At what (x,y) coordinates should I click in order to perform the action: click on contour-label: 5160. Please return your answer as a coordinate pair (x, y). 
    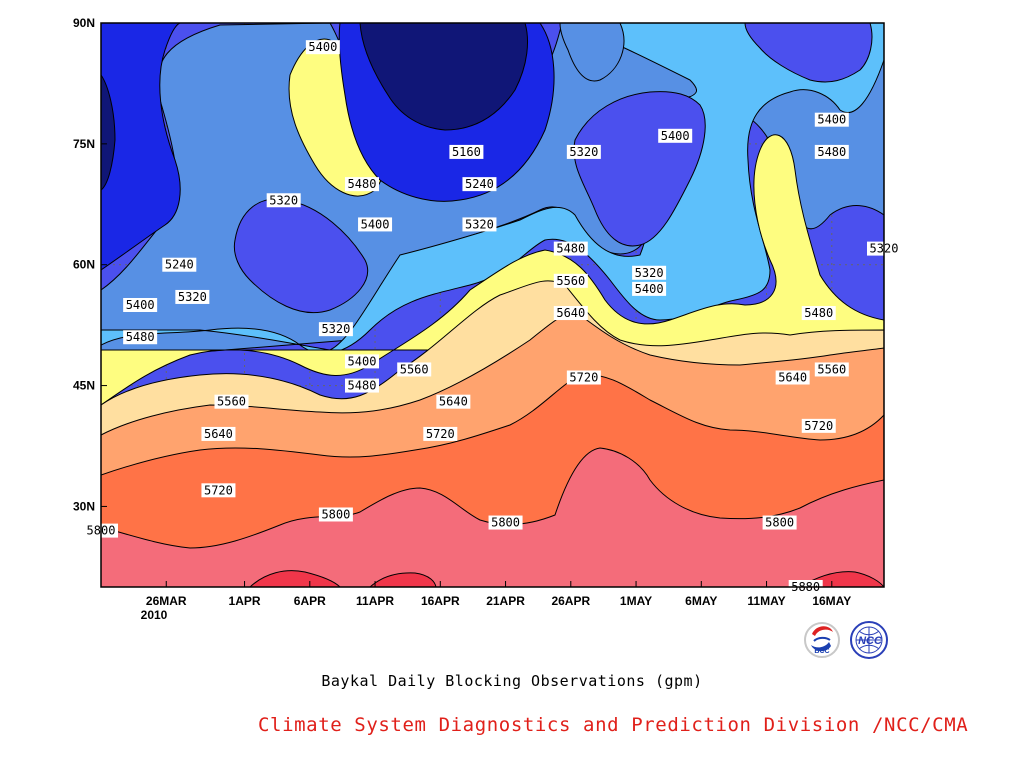
    Looking at the image, I should click on (466, 151).